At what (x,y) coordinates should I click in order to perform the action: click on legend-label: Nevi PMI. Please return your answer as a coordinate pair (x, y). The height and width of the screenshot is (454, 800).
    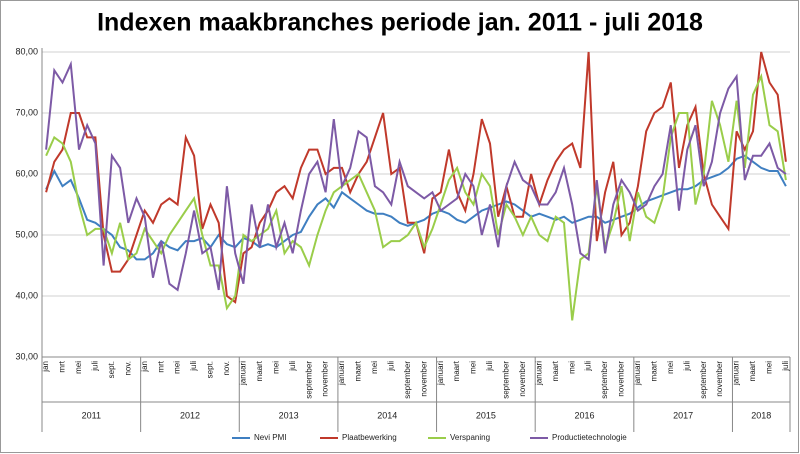
    Looking at the image, I should click on (270, 437).